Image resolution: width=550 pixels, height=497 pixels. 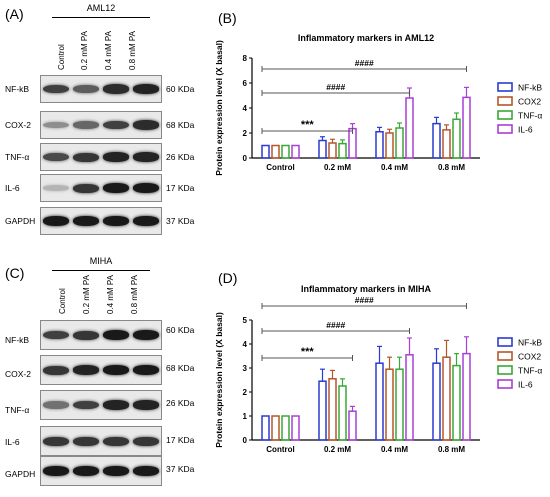 I want to click on x-tick-label: 0.2 mM, so click(x=337, y=449).